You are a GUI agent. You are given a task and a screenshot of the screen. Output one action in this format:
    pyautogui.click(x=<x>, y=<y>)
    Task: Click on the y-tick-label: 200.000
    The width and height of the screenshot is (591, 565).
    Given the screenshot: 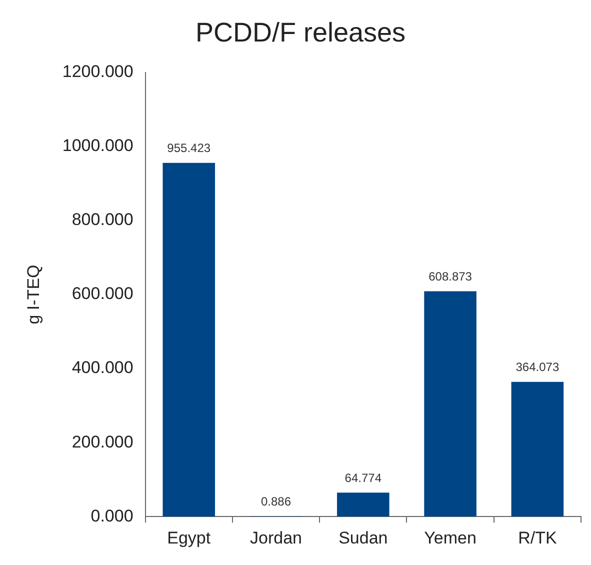 What is the action you would take?
    pyautogui.click(x=103, y=442)
    